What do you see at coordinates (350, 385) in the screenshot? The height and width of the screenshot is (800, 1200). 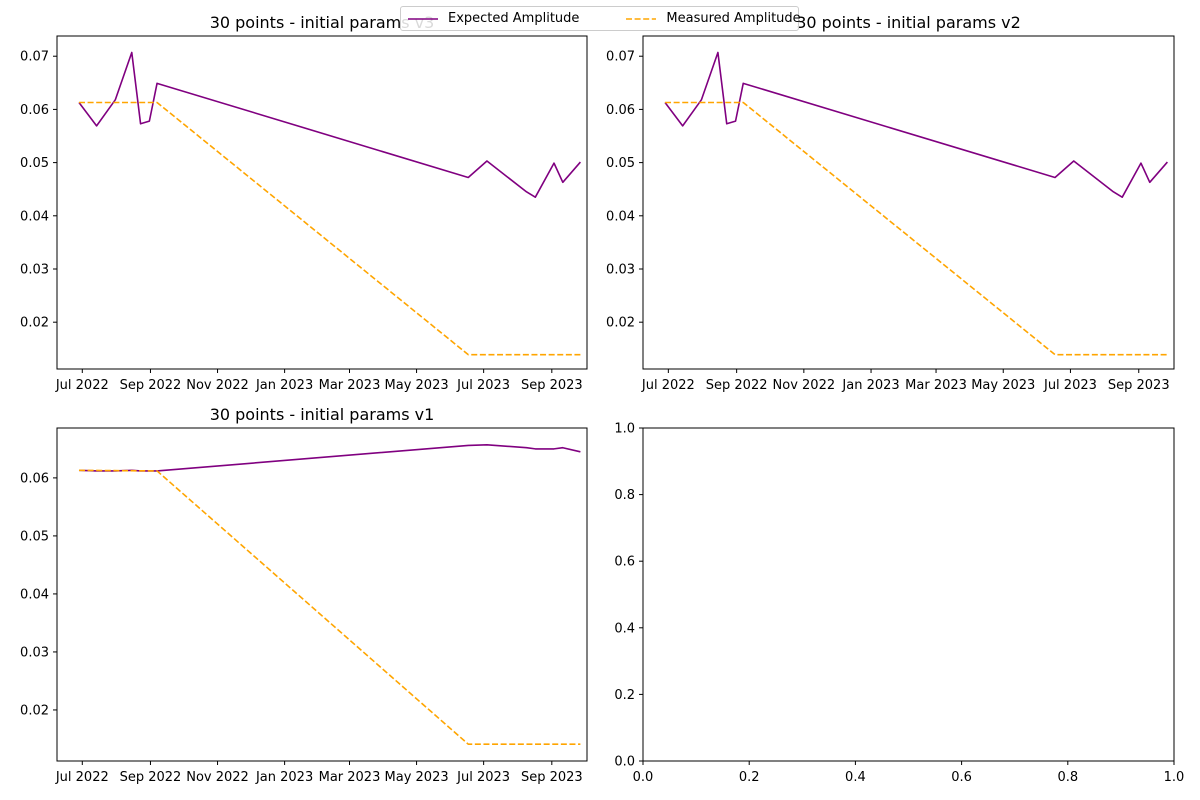 I see `x-tick-label-1: Mar 2023` at bounding box center [350, 385].